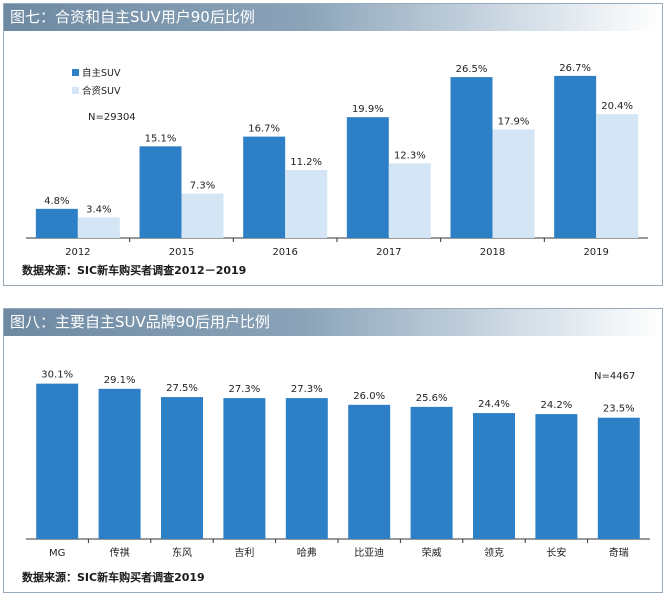 The image size is (669, 597). What do you see at coordinates (284, 252) in the screenshot?
I see `x-tick-label: 2016` at bounding box center [284, 252].